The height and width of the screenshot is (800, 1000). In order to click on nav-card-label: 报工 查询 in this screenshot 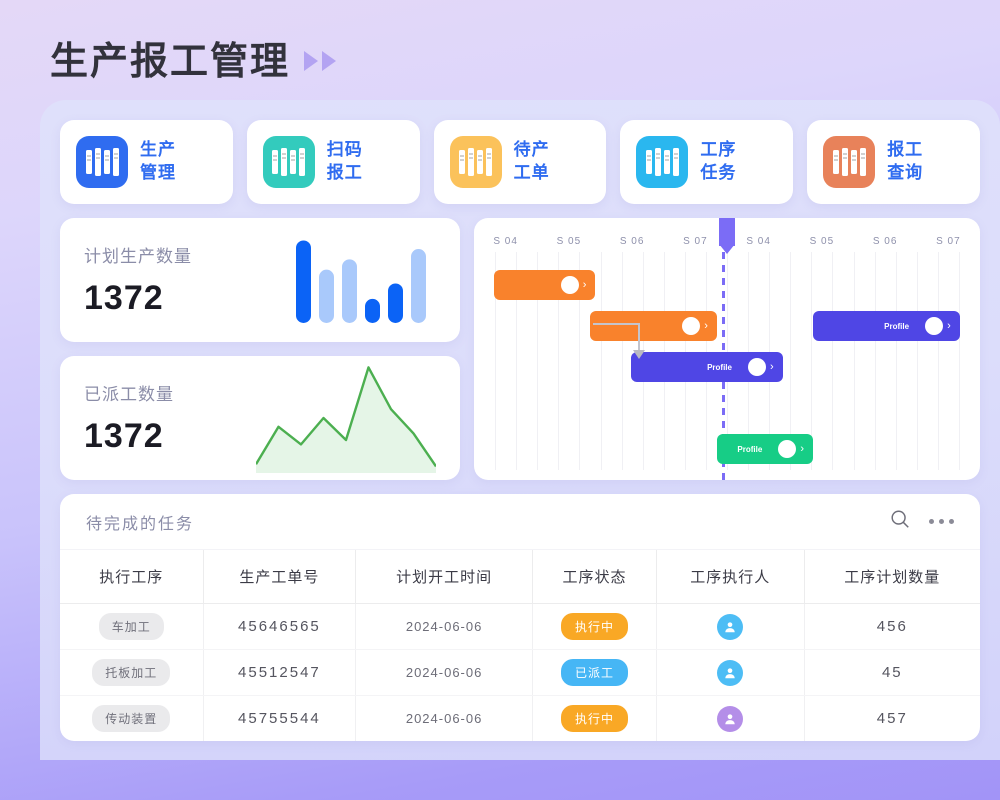, I will do `click(905, 161)`.